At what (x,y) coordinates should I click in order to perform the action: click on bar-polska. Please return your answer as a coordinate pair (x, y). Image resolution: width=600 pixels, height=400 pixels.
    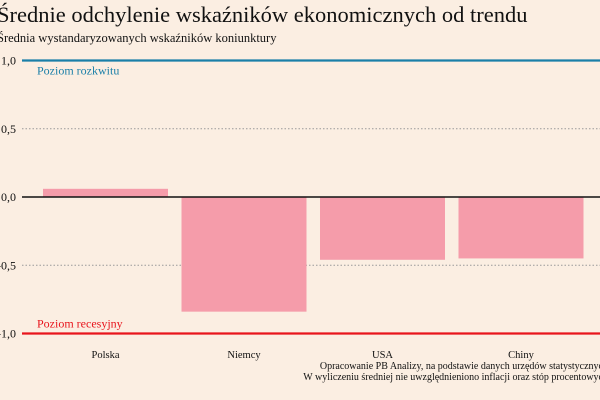
    Looking at the image, I should click on (105, 192).